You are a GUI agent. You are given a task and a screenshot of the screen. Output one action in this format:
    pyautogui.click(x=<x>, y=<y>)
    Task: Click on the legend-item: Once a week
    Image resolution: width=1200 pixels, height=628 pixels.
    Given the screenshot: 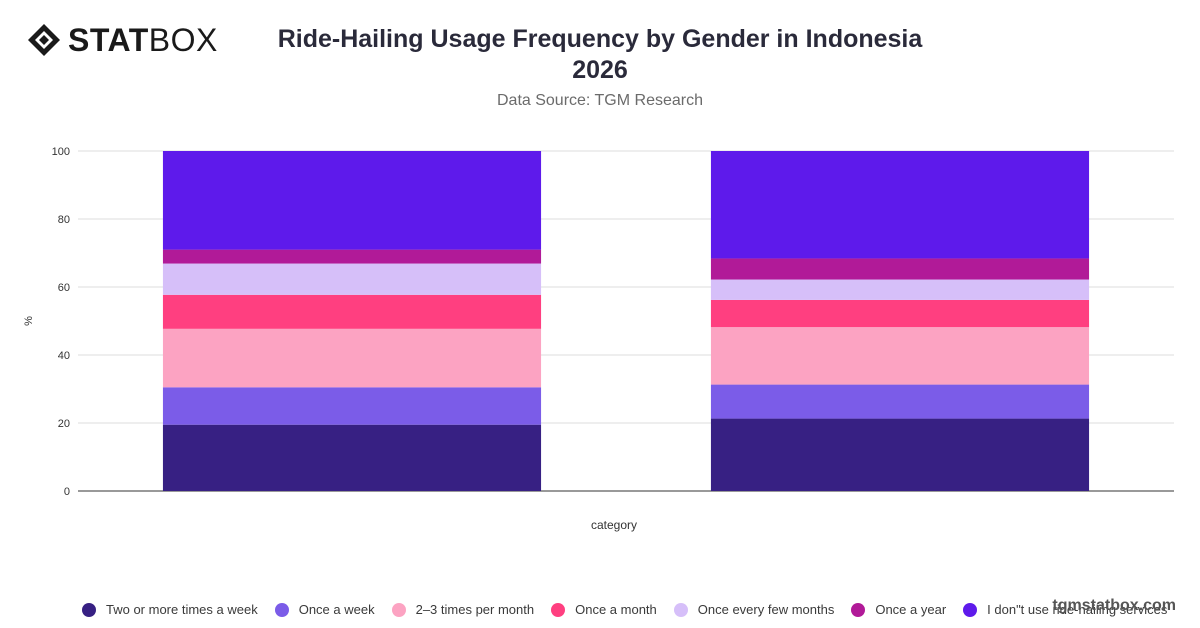 What is the action you would take?
    pyautogui.click(x=324, y=609)
    